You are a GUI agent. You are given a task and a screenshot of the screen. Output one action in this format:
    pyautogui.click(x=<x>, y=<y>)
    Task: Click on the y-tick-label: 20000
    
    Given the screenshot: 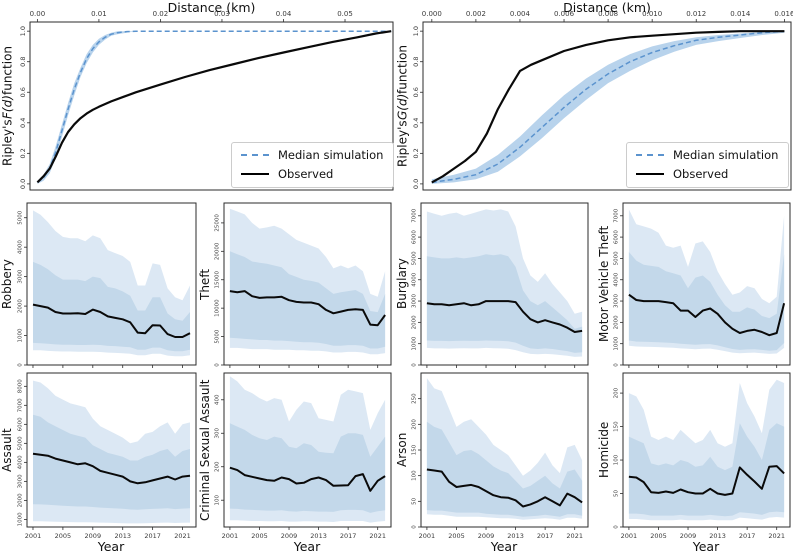 What is the action you would take?
    pyautogui.click(x=218, y=251)
    